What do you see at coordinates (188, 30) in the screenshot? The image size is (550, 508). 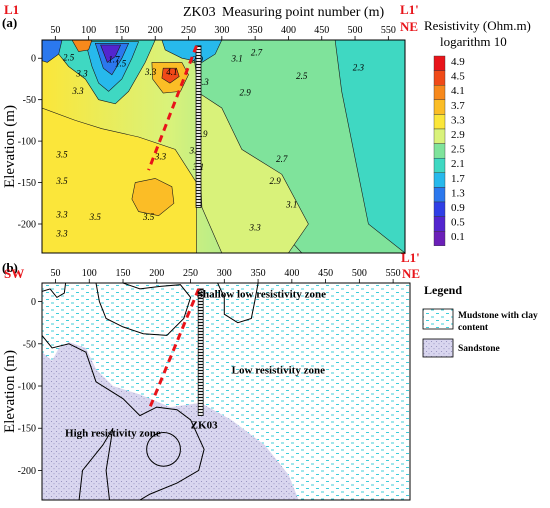 I see `a-x-tick-label: 250` at bounding box center [188, 30].